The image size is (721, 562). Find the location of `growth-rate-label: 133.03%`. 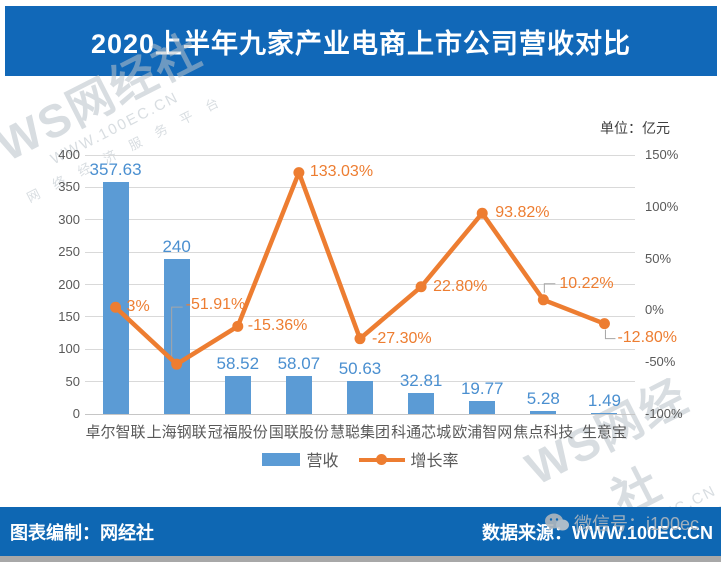

growth-rate-label: 133.03% is located at coordinates (341, 171).